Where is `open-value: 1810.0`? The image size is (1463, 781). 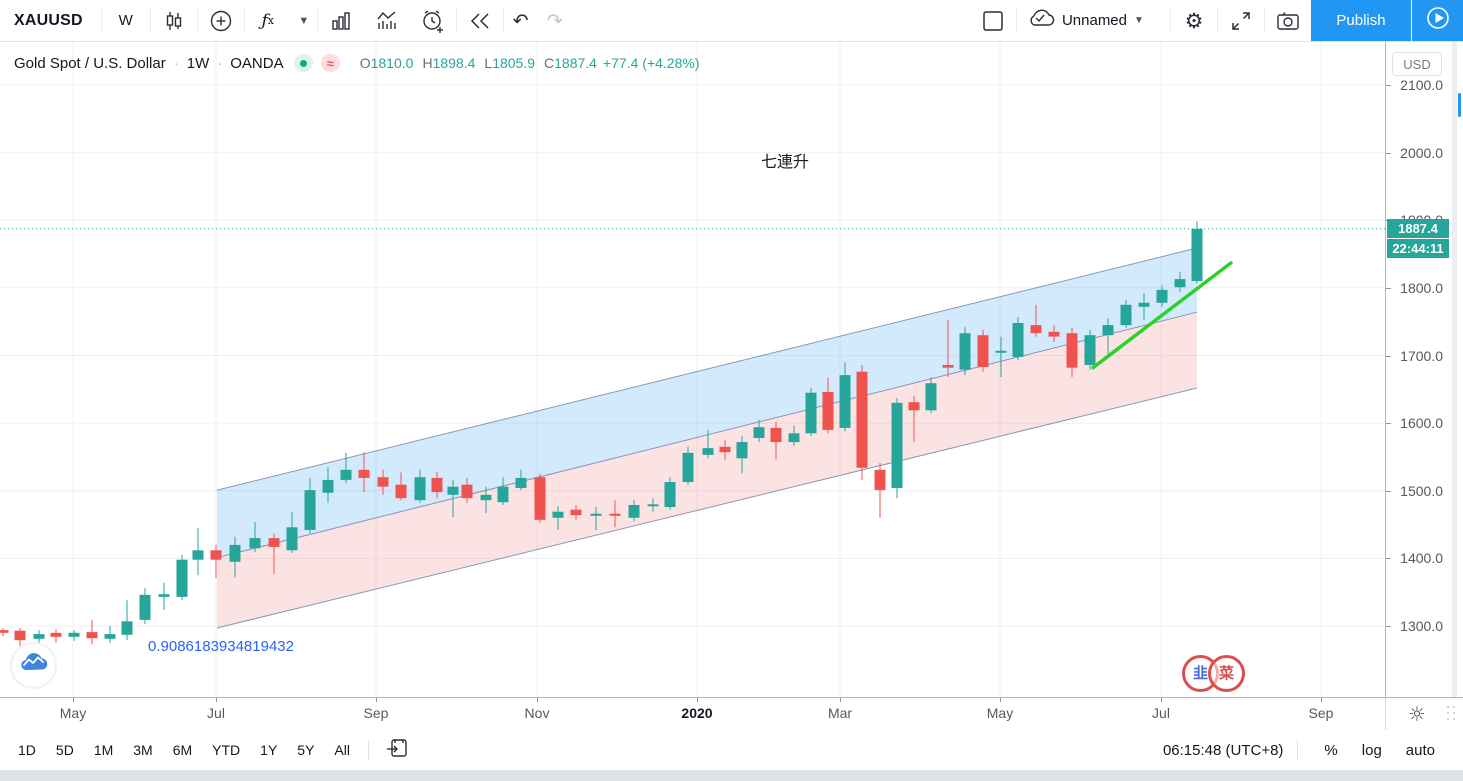 open-value: 1810.0 is located at coordinates (392, 63).